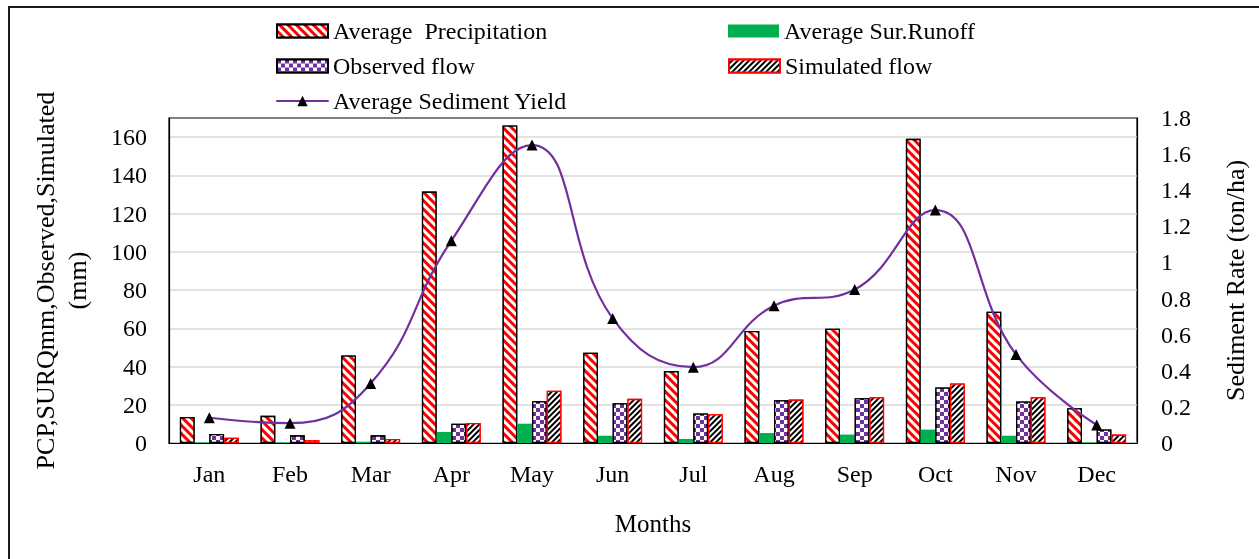  What do you see at coordinates (1235, 280) in the screenshot?
I see `y2-axis-title: Sediment Rate (ton/ha)` at bounding box center [1235, 280].